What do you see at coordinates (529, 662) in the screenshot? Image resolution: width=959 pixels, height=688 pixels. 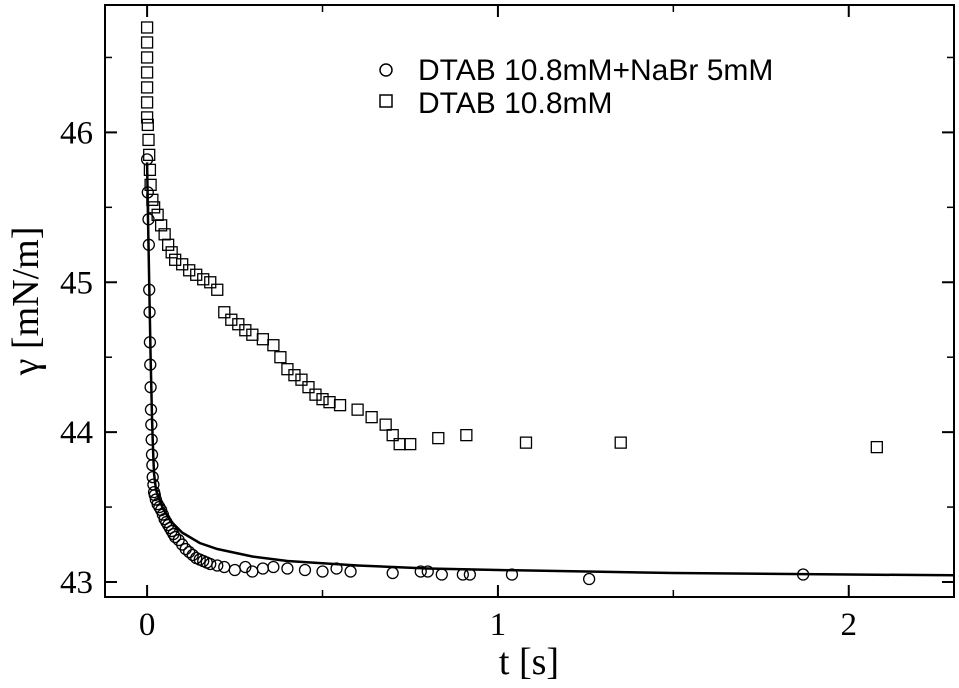 I see `x-axis-label: t [s]` at bounding box center [529, 662].